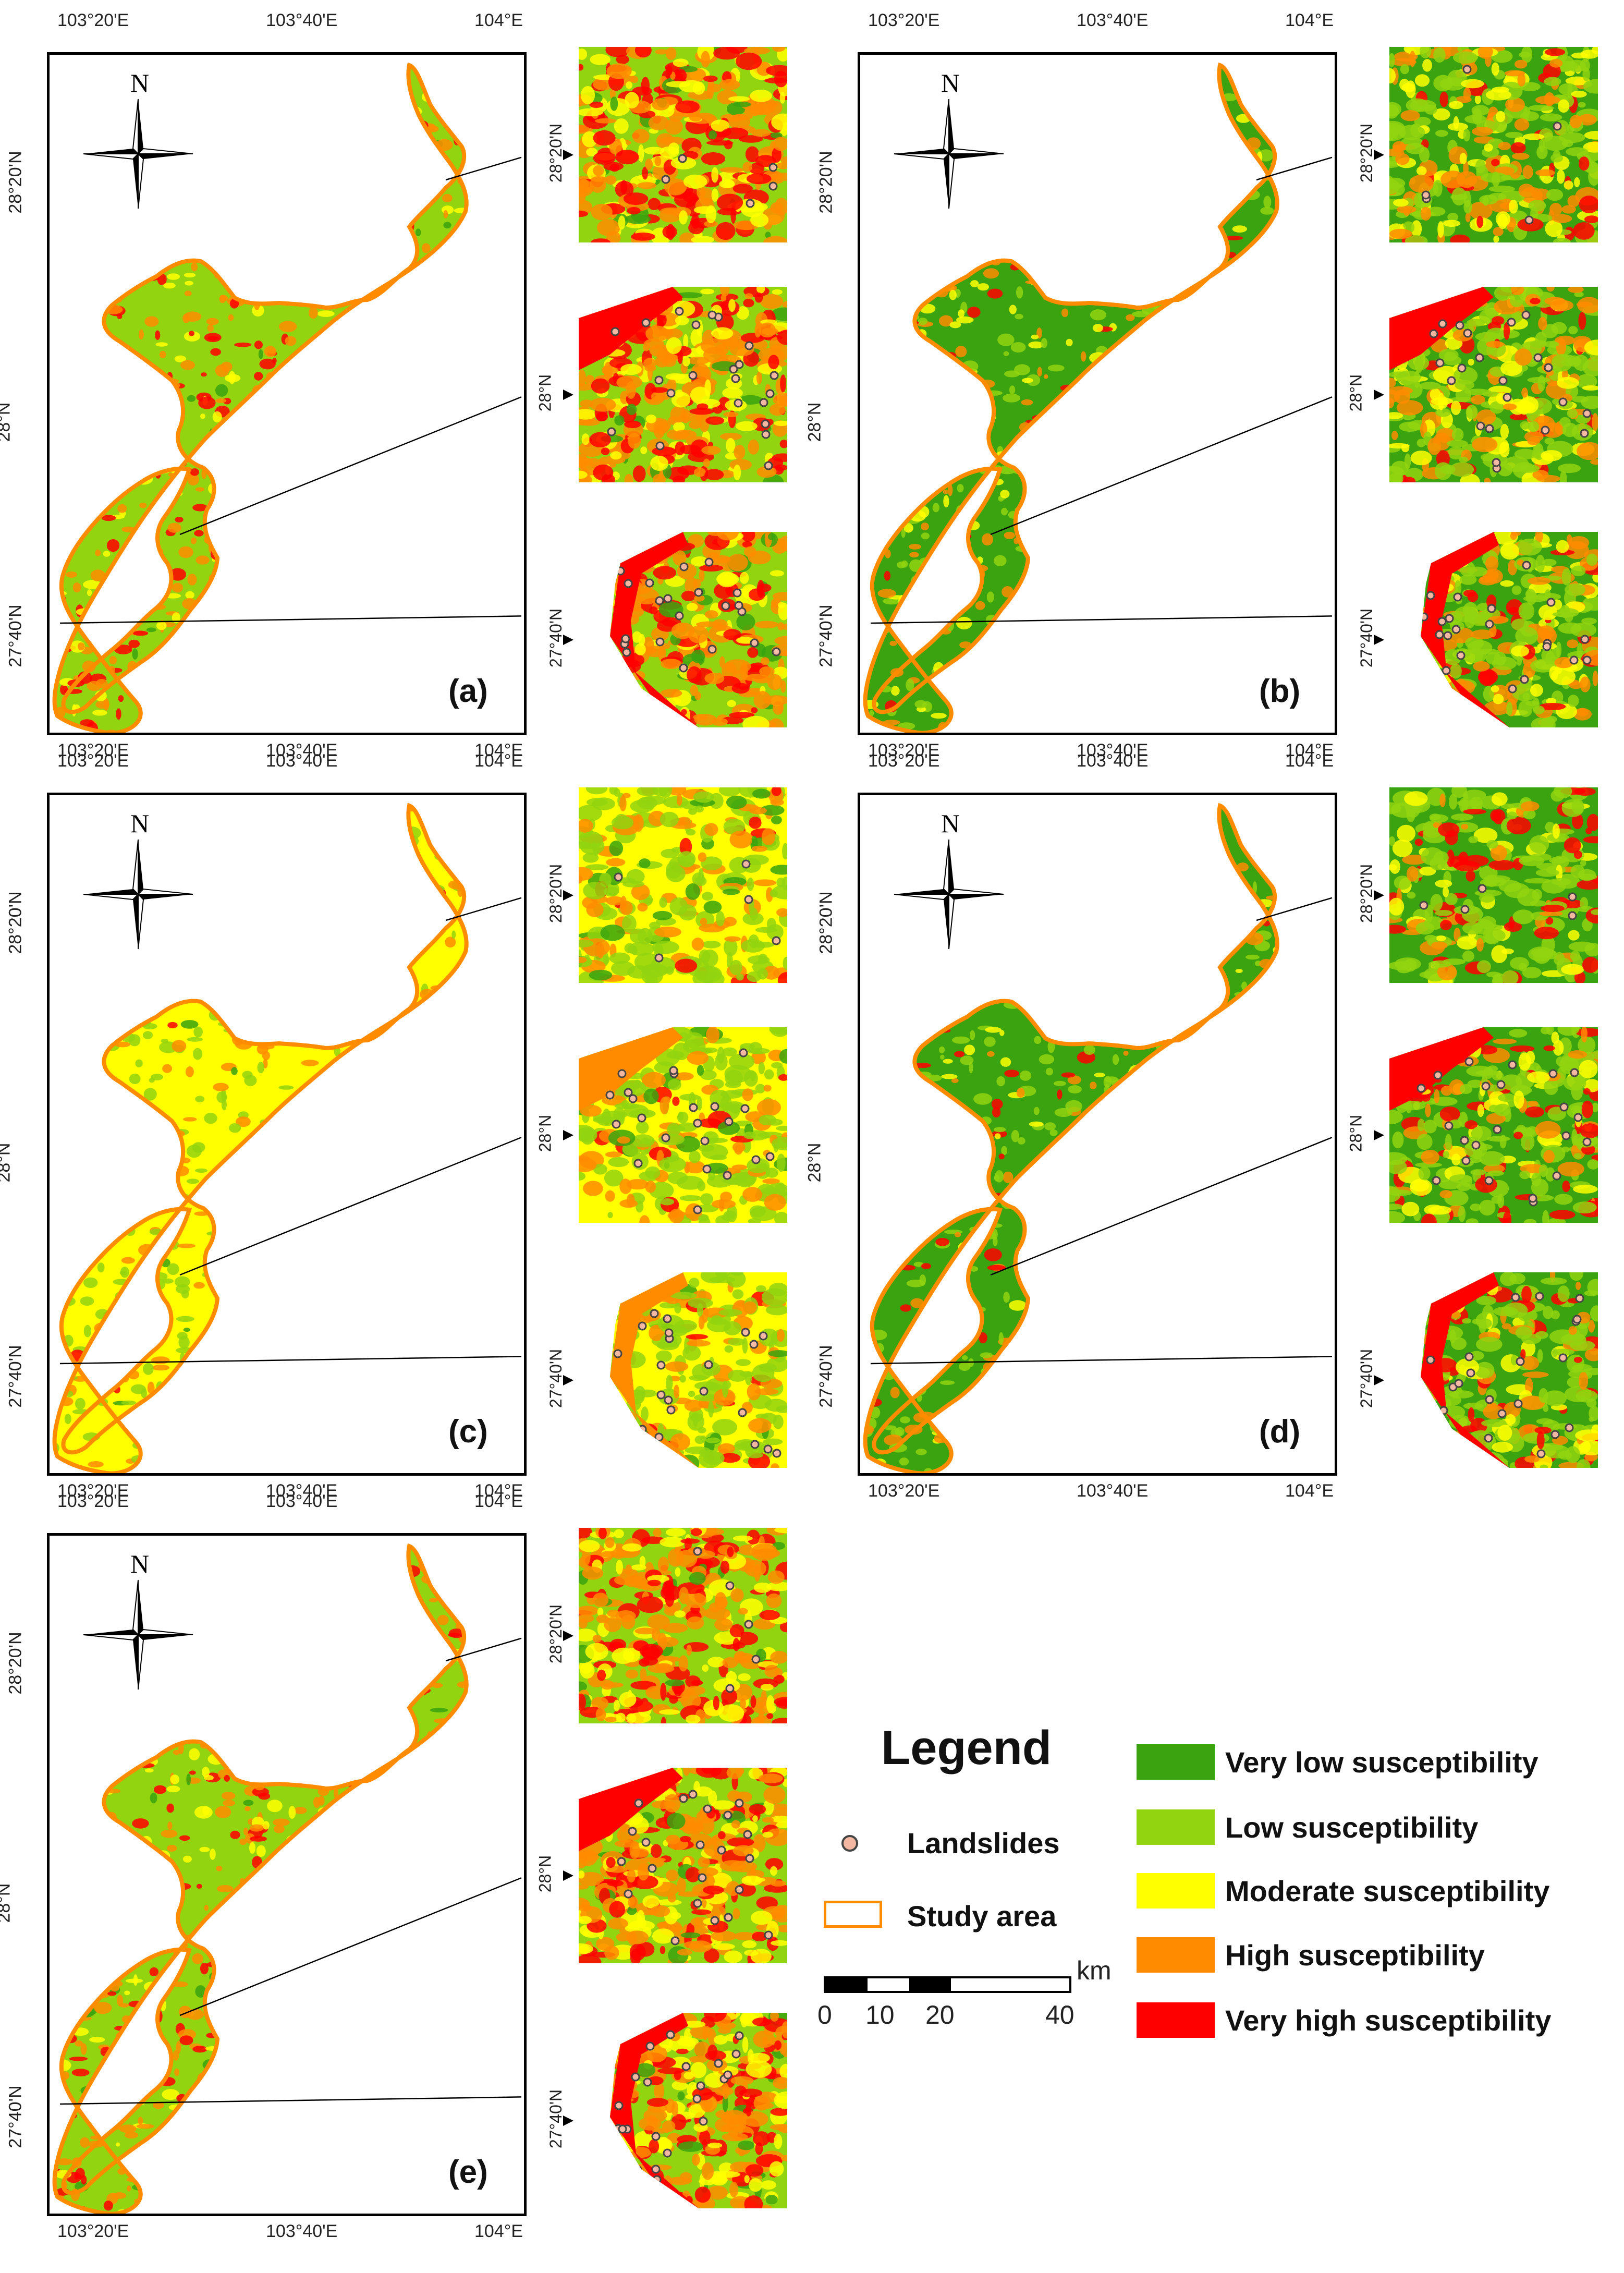 Image resolution: width=1624 pixels, height=2273 pixels. What do you see at coordinates (880, 2015) in the screenshot?
I see `scale-tick-10: 10` at bounding box center [880, 2015].